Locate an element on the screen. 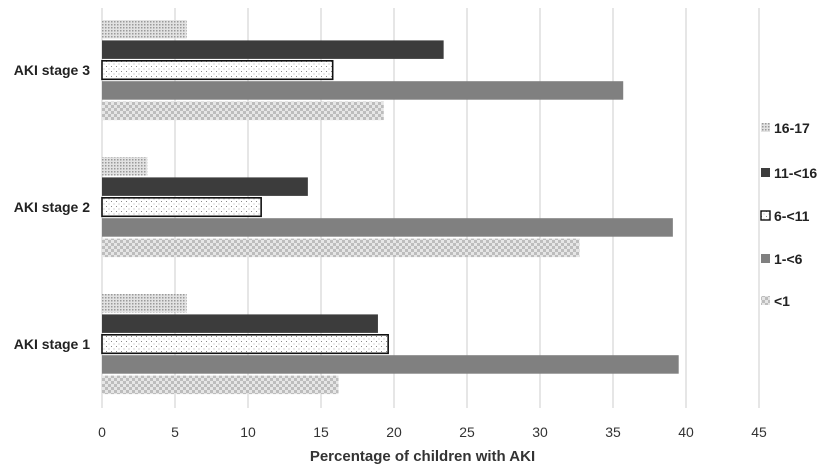 The height and width of the screenshot is (468, 829). category-label-aki-stage-3: AKI stage 3 is located at coordinates (52, 70).